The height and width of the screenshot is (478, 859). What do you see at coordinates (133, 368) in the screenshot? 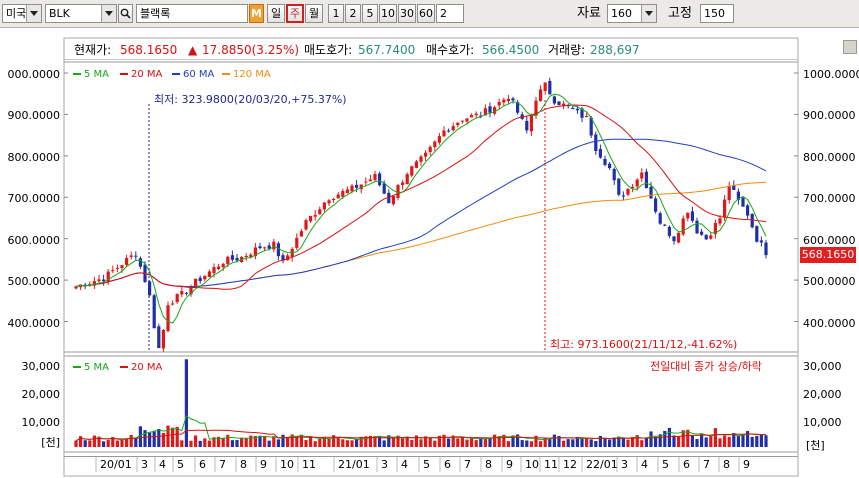
I see `volume-ma-legend: 5 MA 20 MA` at bounding box center [133, 368].